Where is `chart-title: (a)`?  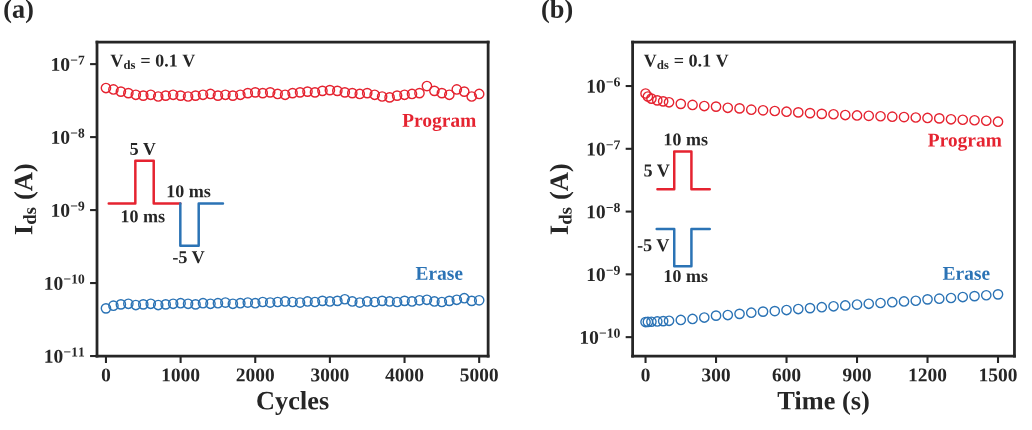 chart-title: (a) is located at coordinates (18, 12).